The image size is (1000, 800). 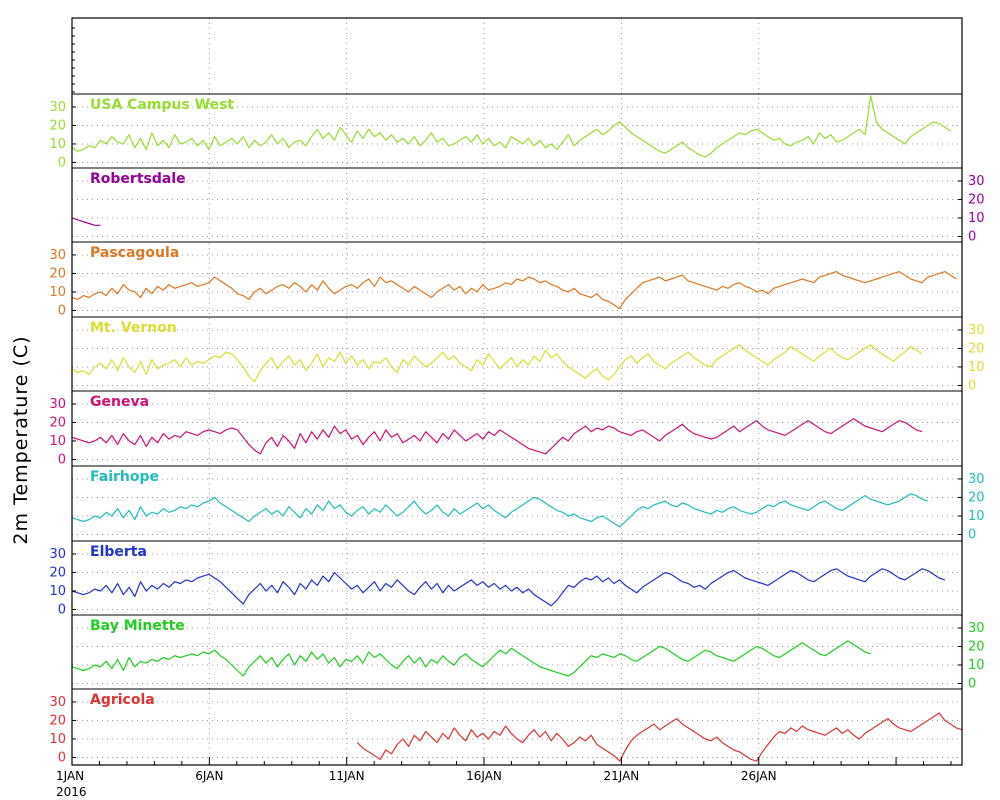 I want to click on x-tick-label: 16JAN, so click(x=484, y=776).